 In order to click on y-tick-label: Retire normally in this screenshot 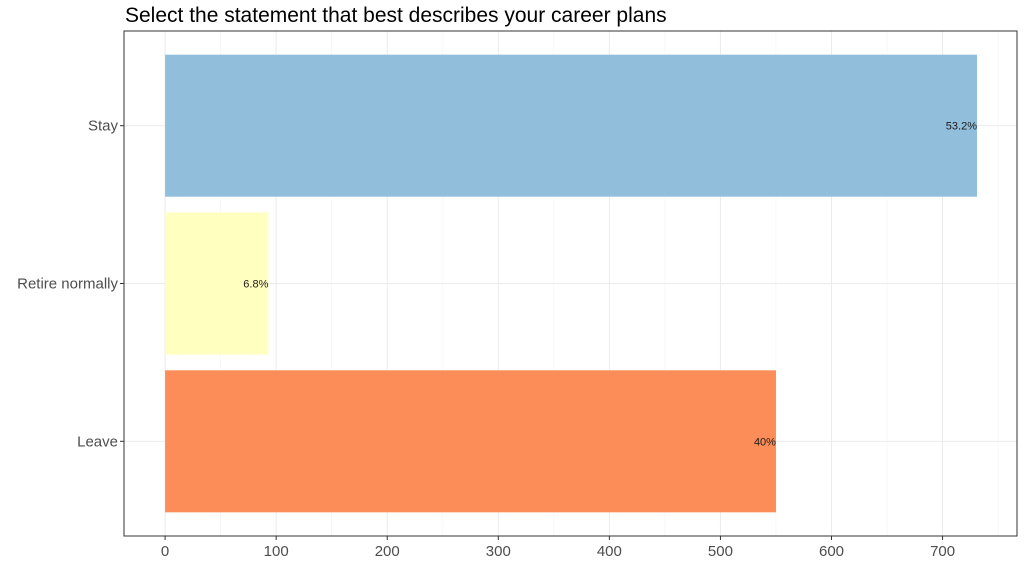, I will do `click(67, 284)`.